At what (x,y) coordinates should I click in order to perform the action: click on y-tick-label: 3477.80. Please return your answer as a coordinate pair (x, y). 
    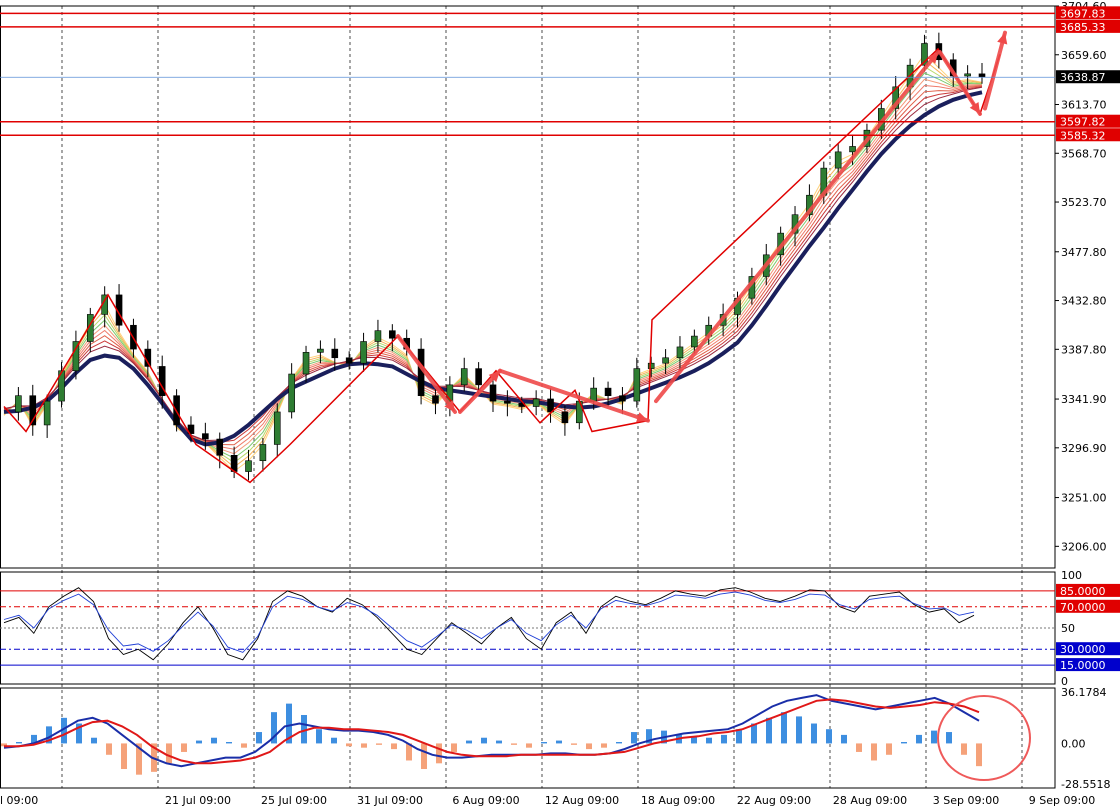
    Looking at the image, I should click on (1084, 252).